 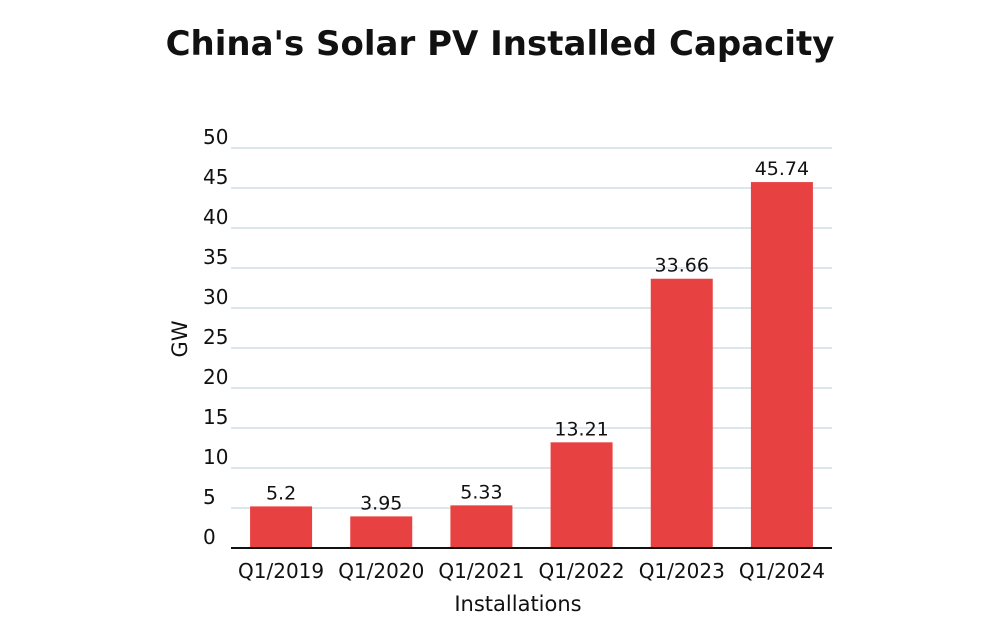 I want to click on data-label: 13.21, so click(x=581, y=429).